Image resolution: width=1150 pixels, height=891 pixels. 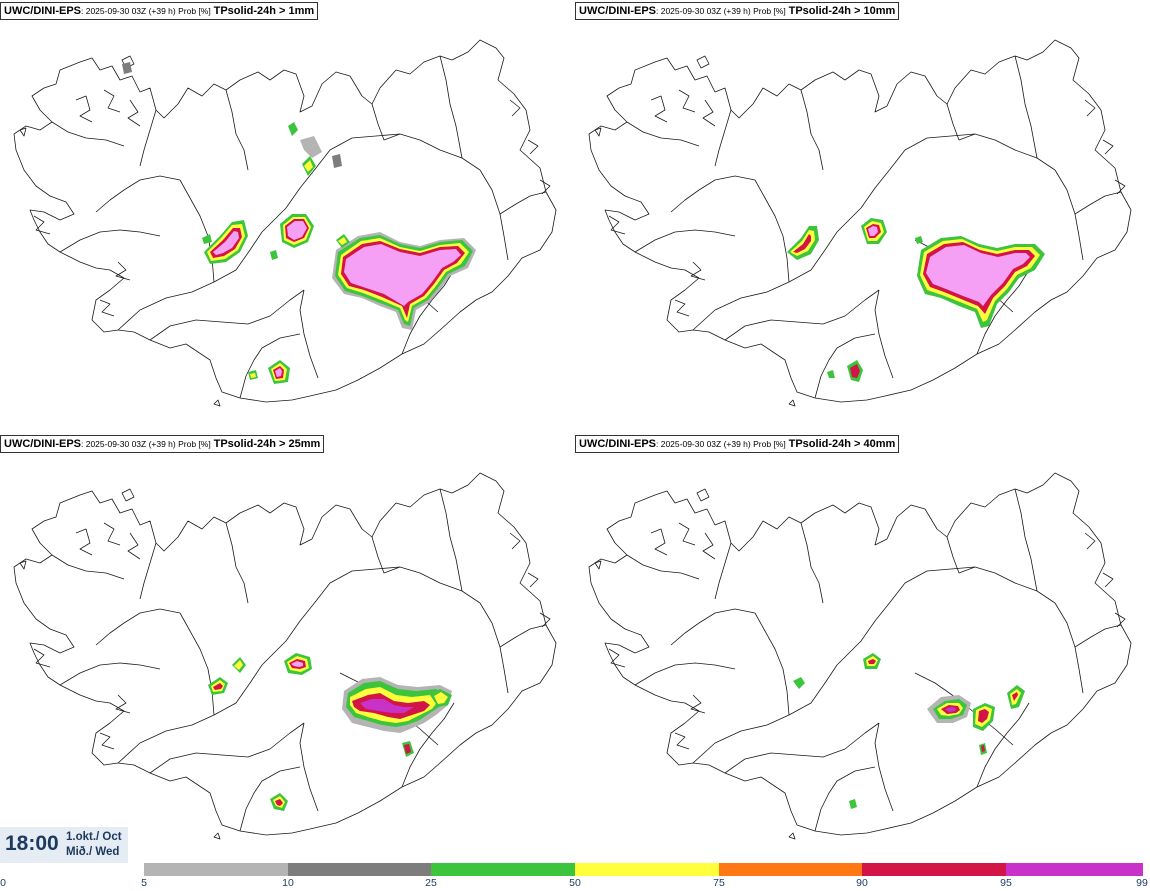 What do you see at coordinates (267, 444) in the screenshot?
I see `parameter-name: TPsolid-24h > 25mm` at bounding box center [267, 444].